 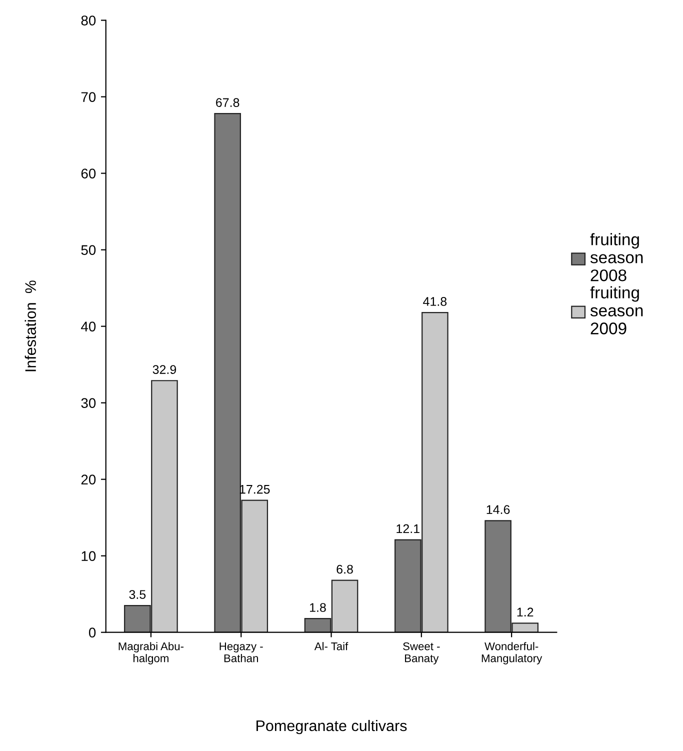 I want to click on x-tick-label: Sweet - Banaty, so click(x=421, y=653).